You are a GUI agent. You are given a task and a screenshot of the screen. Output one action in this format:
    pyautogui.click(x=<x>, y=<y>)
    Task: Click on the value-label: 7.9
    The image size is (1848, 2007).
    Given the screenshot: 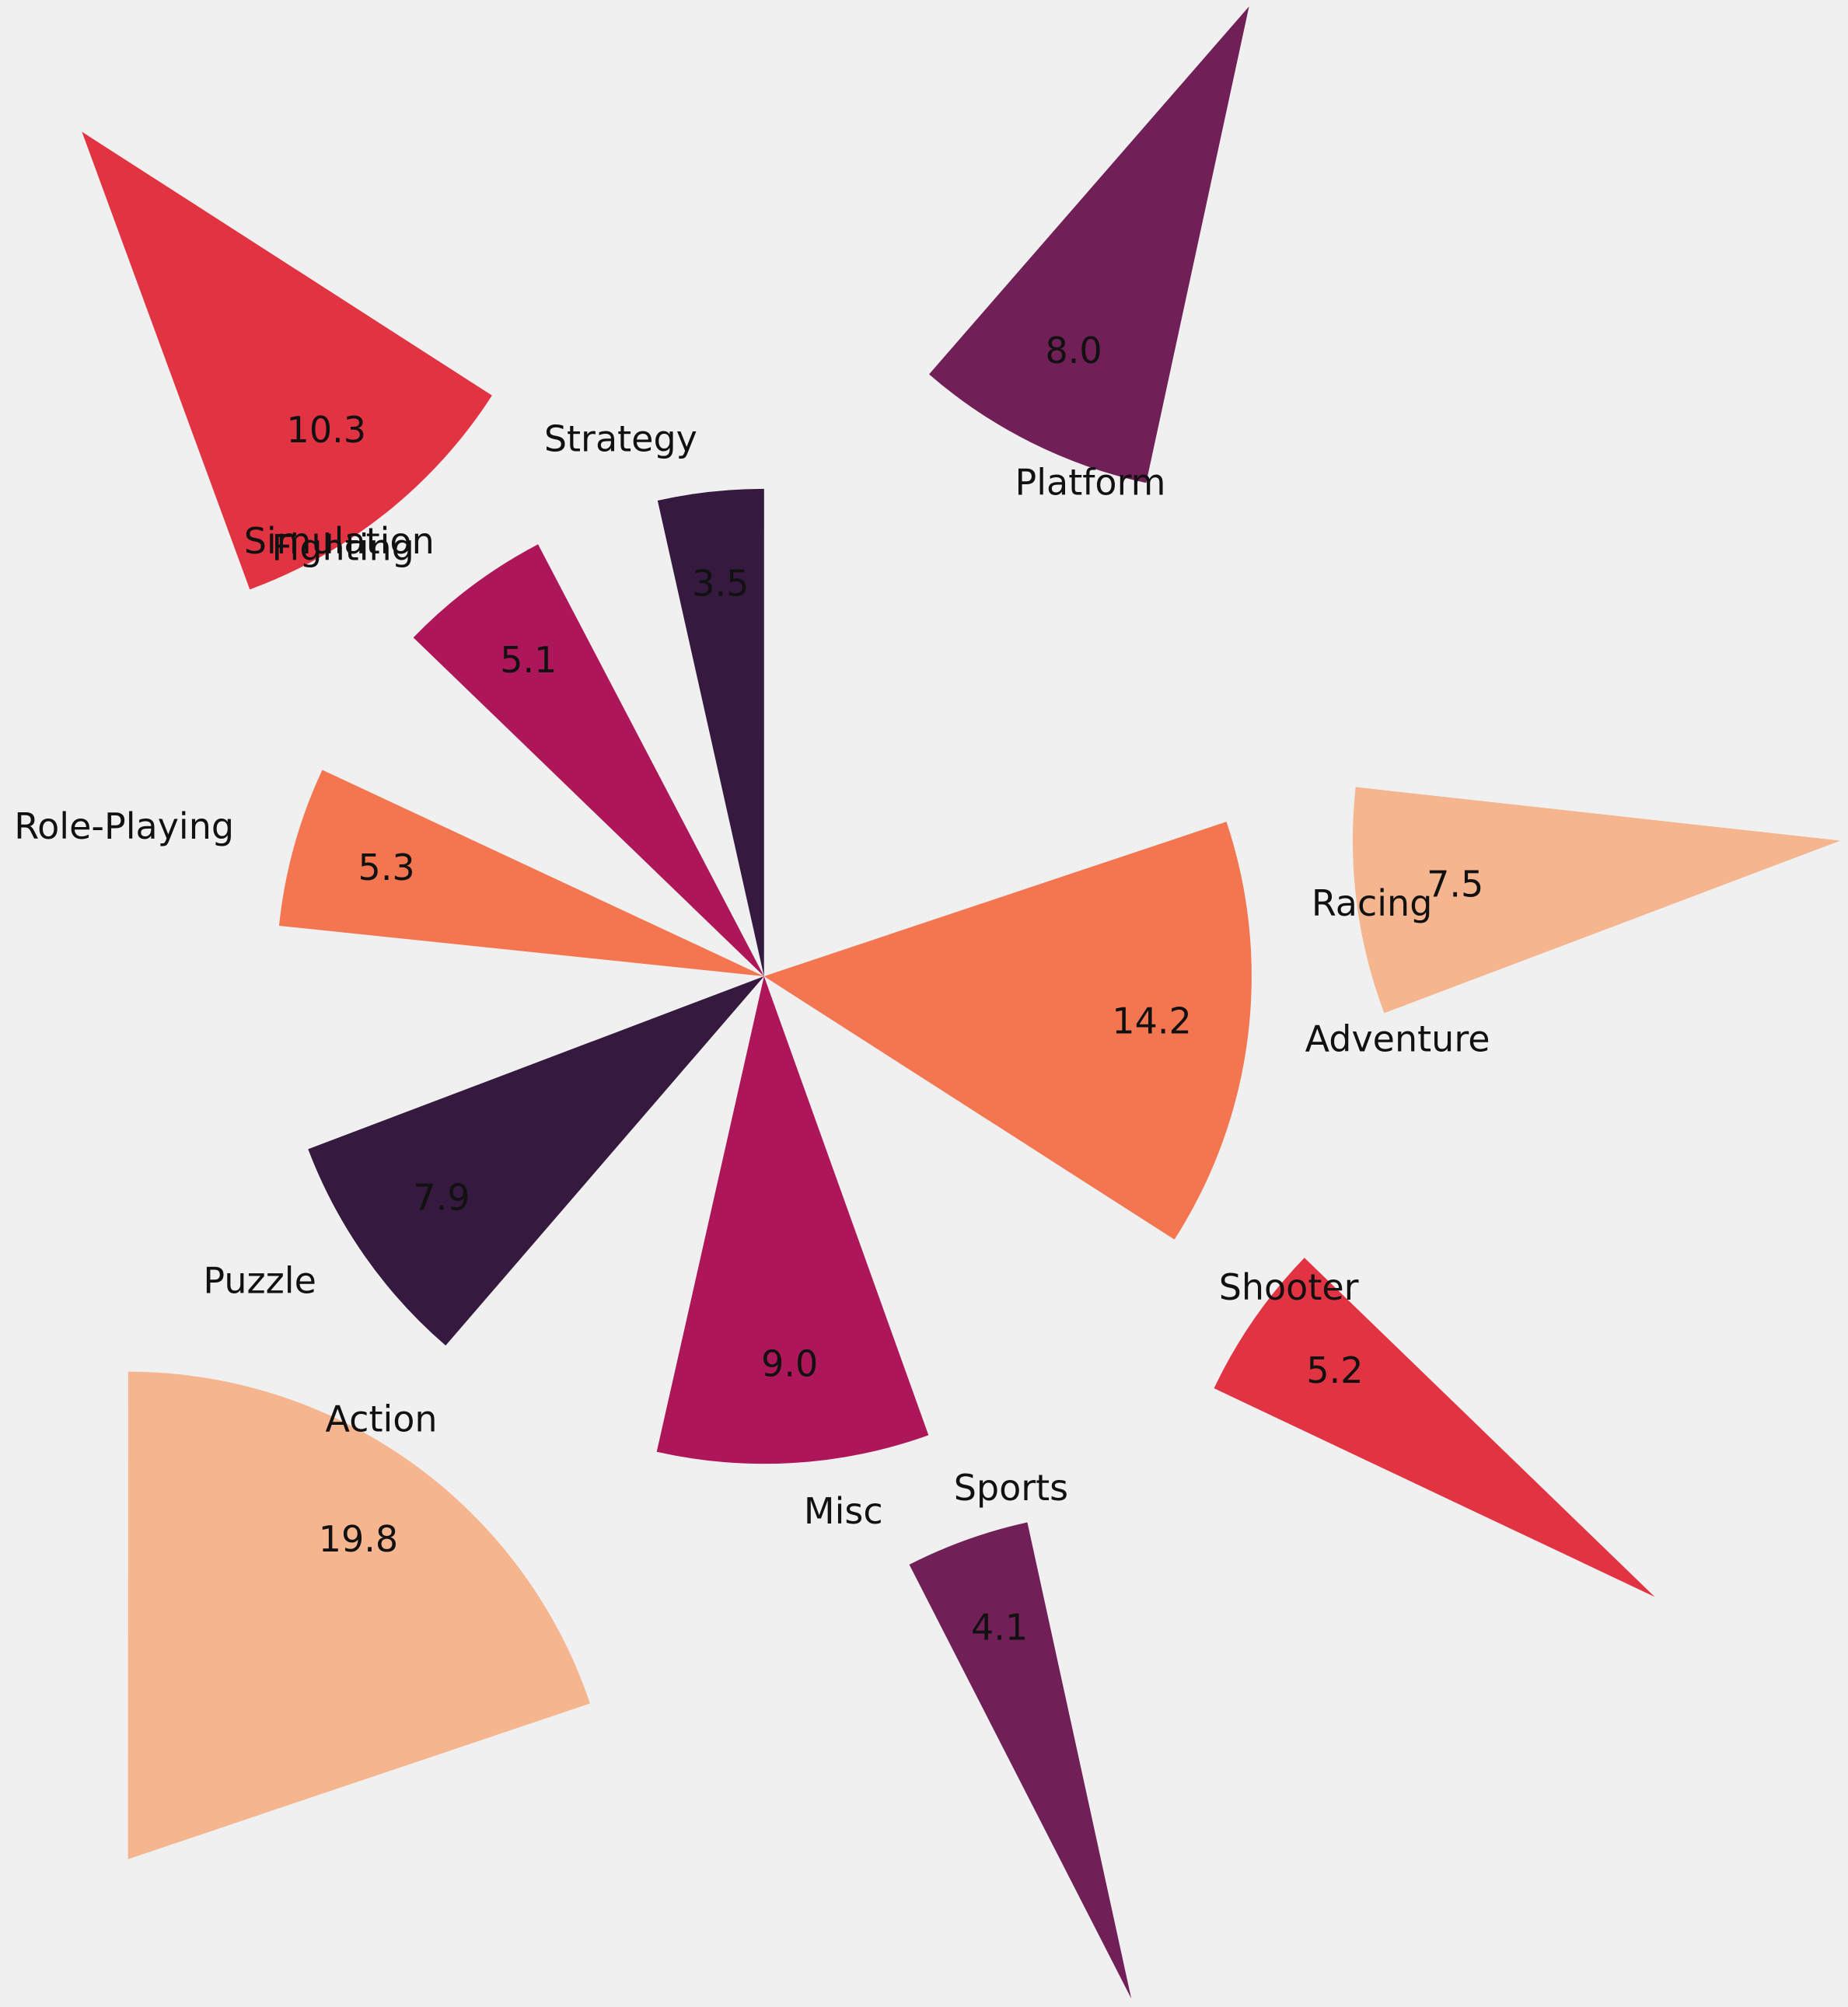 What is the action you would take?
    pyautogui.click(x=441, y=1198)
    